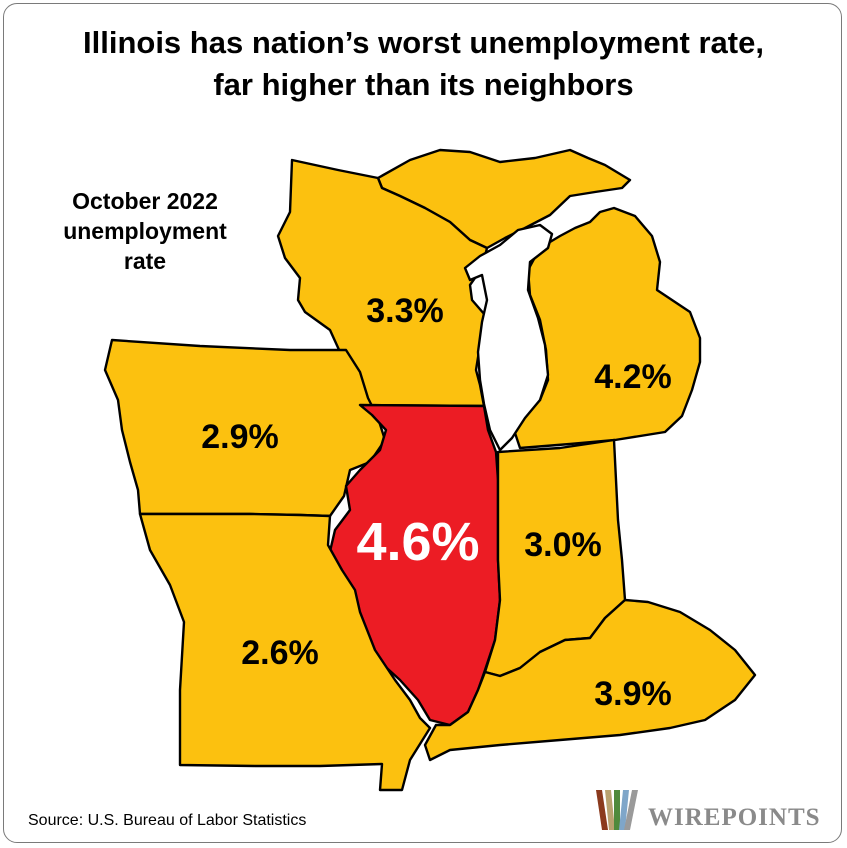 The height and width of the screenshot is (848, 847). I want to click on state-iowa, so click(245, 428).